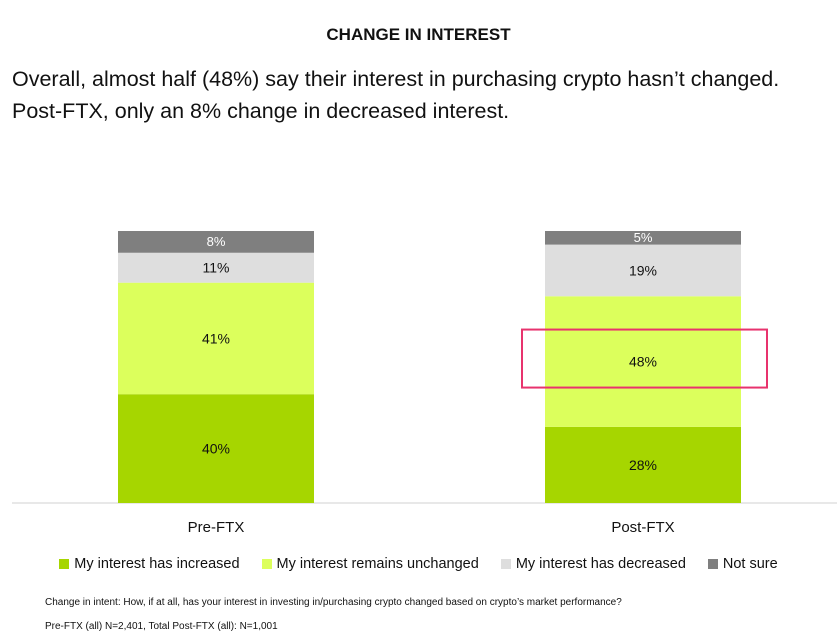 The width and height of the screenshot is (837, 637). I want to click on legend-swatch-decreased, so click(505, 564).